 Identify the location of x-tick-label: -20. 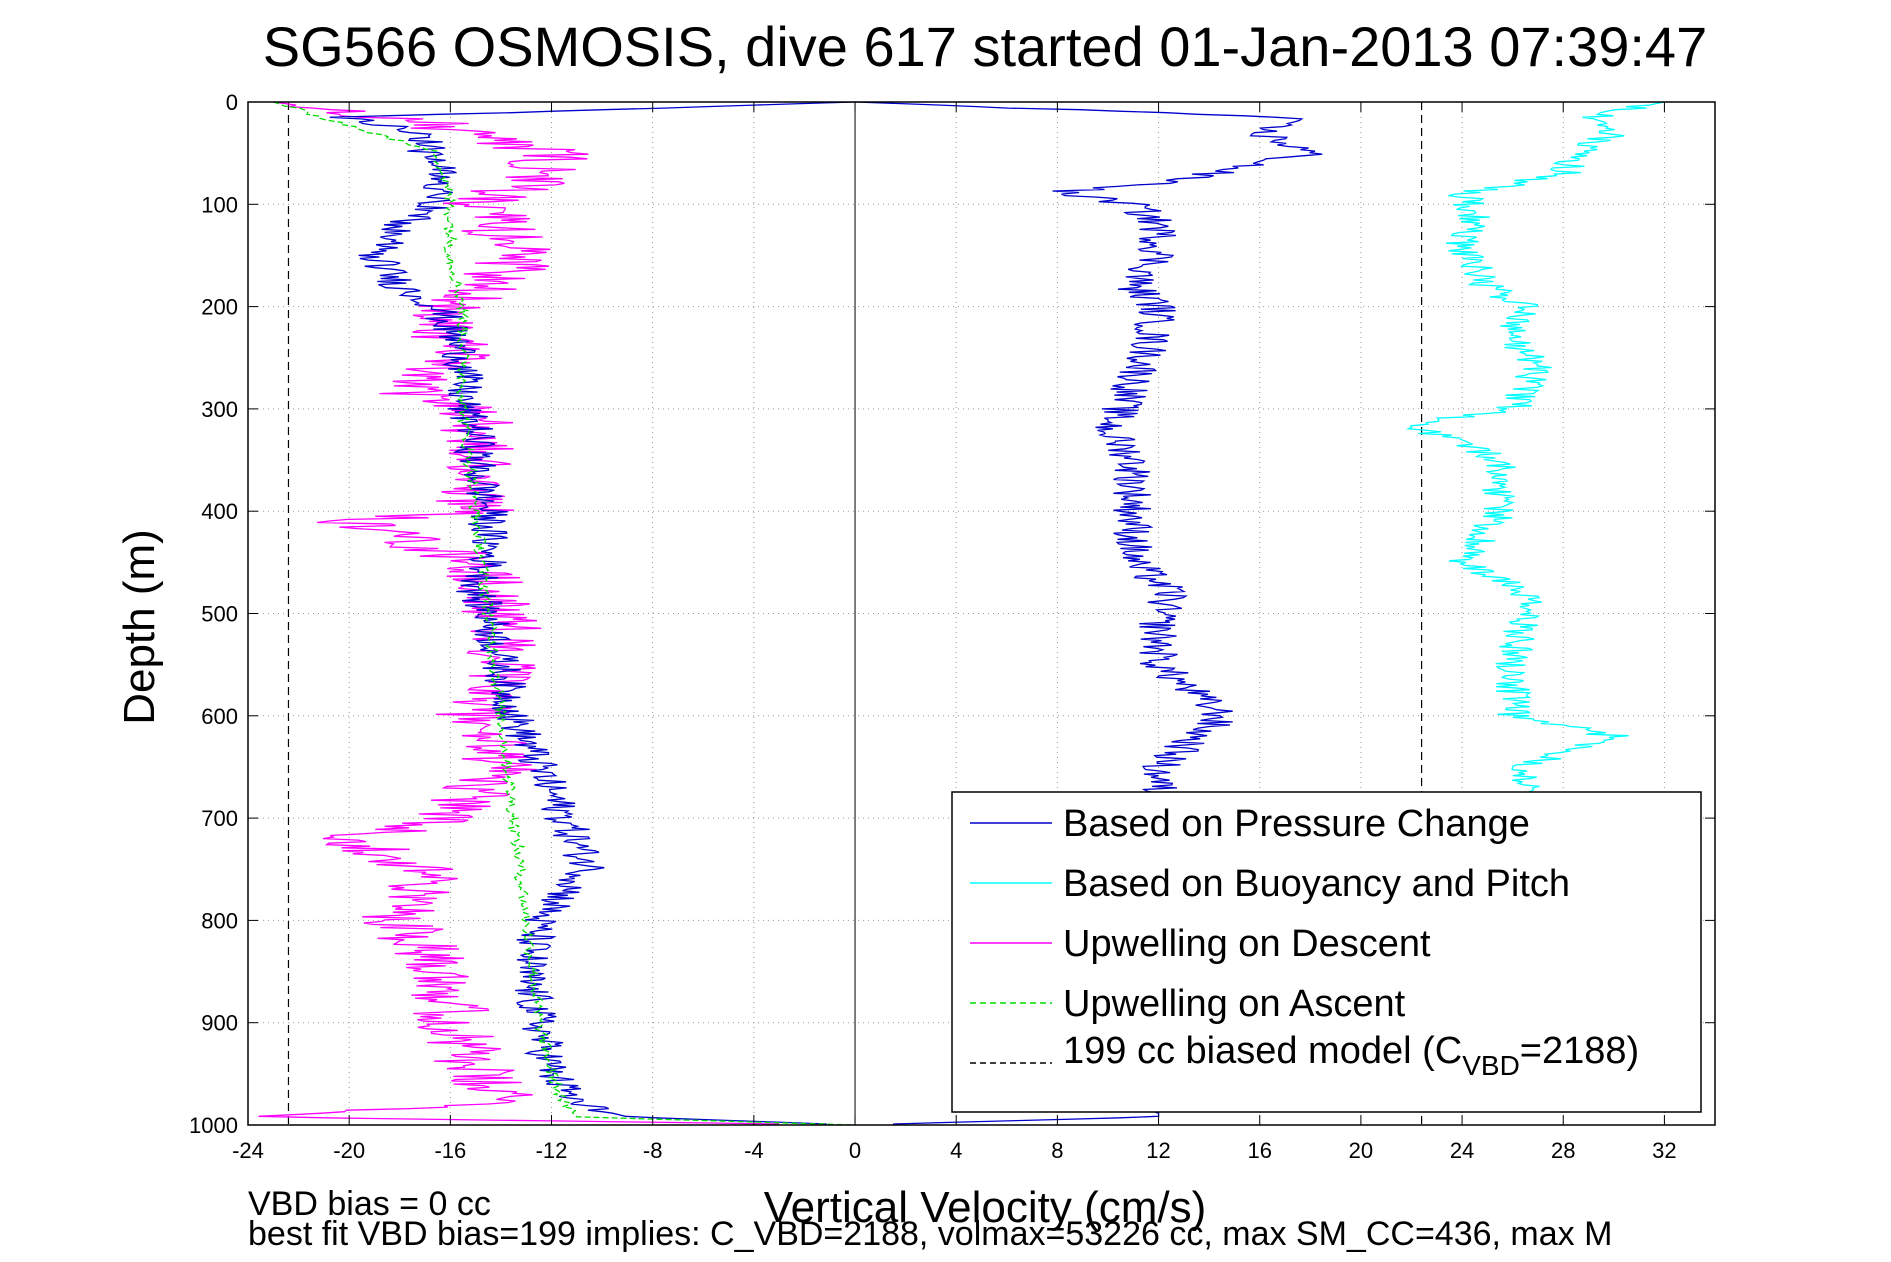
(349, 1150).